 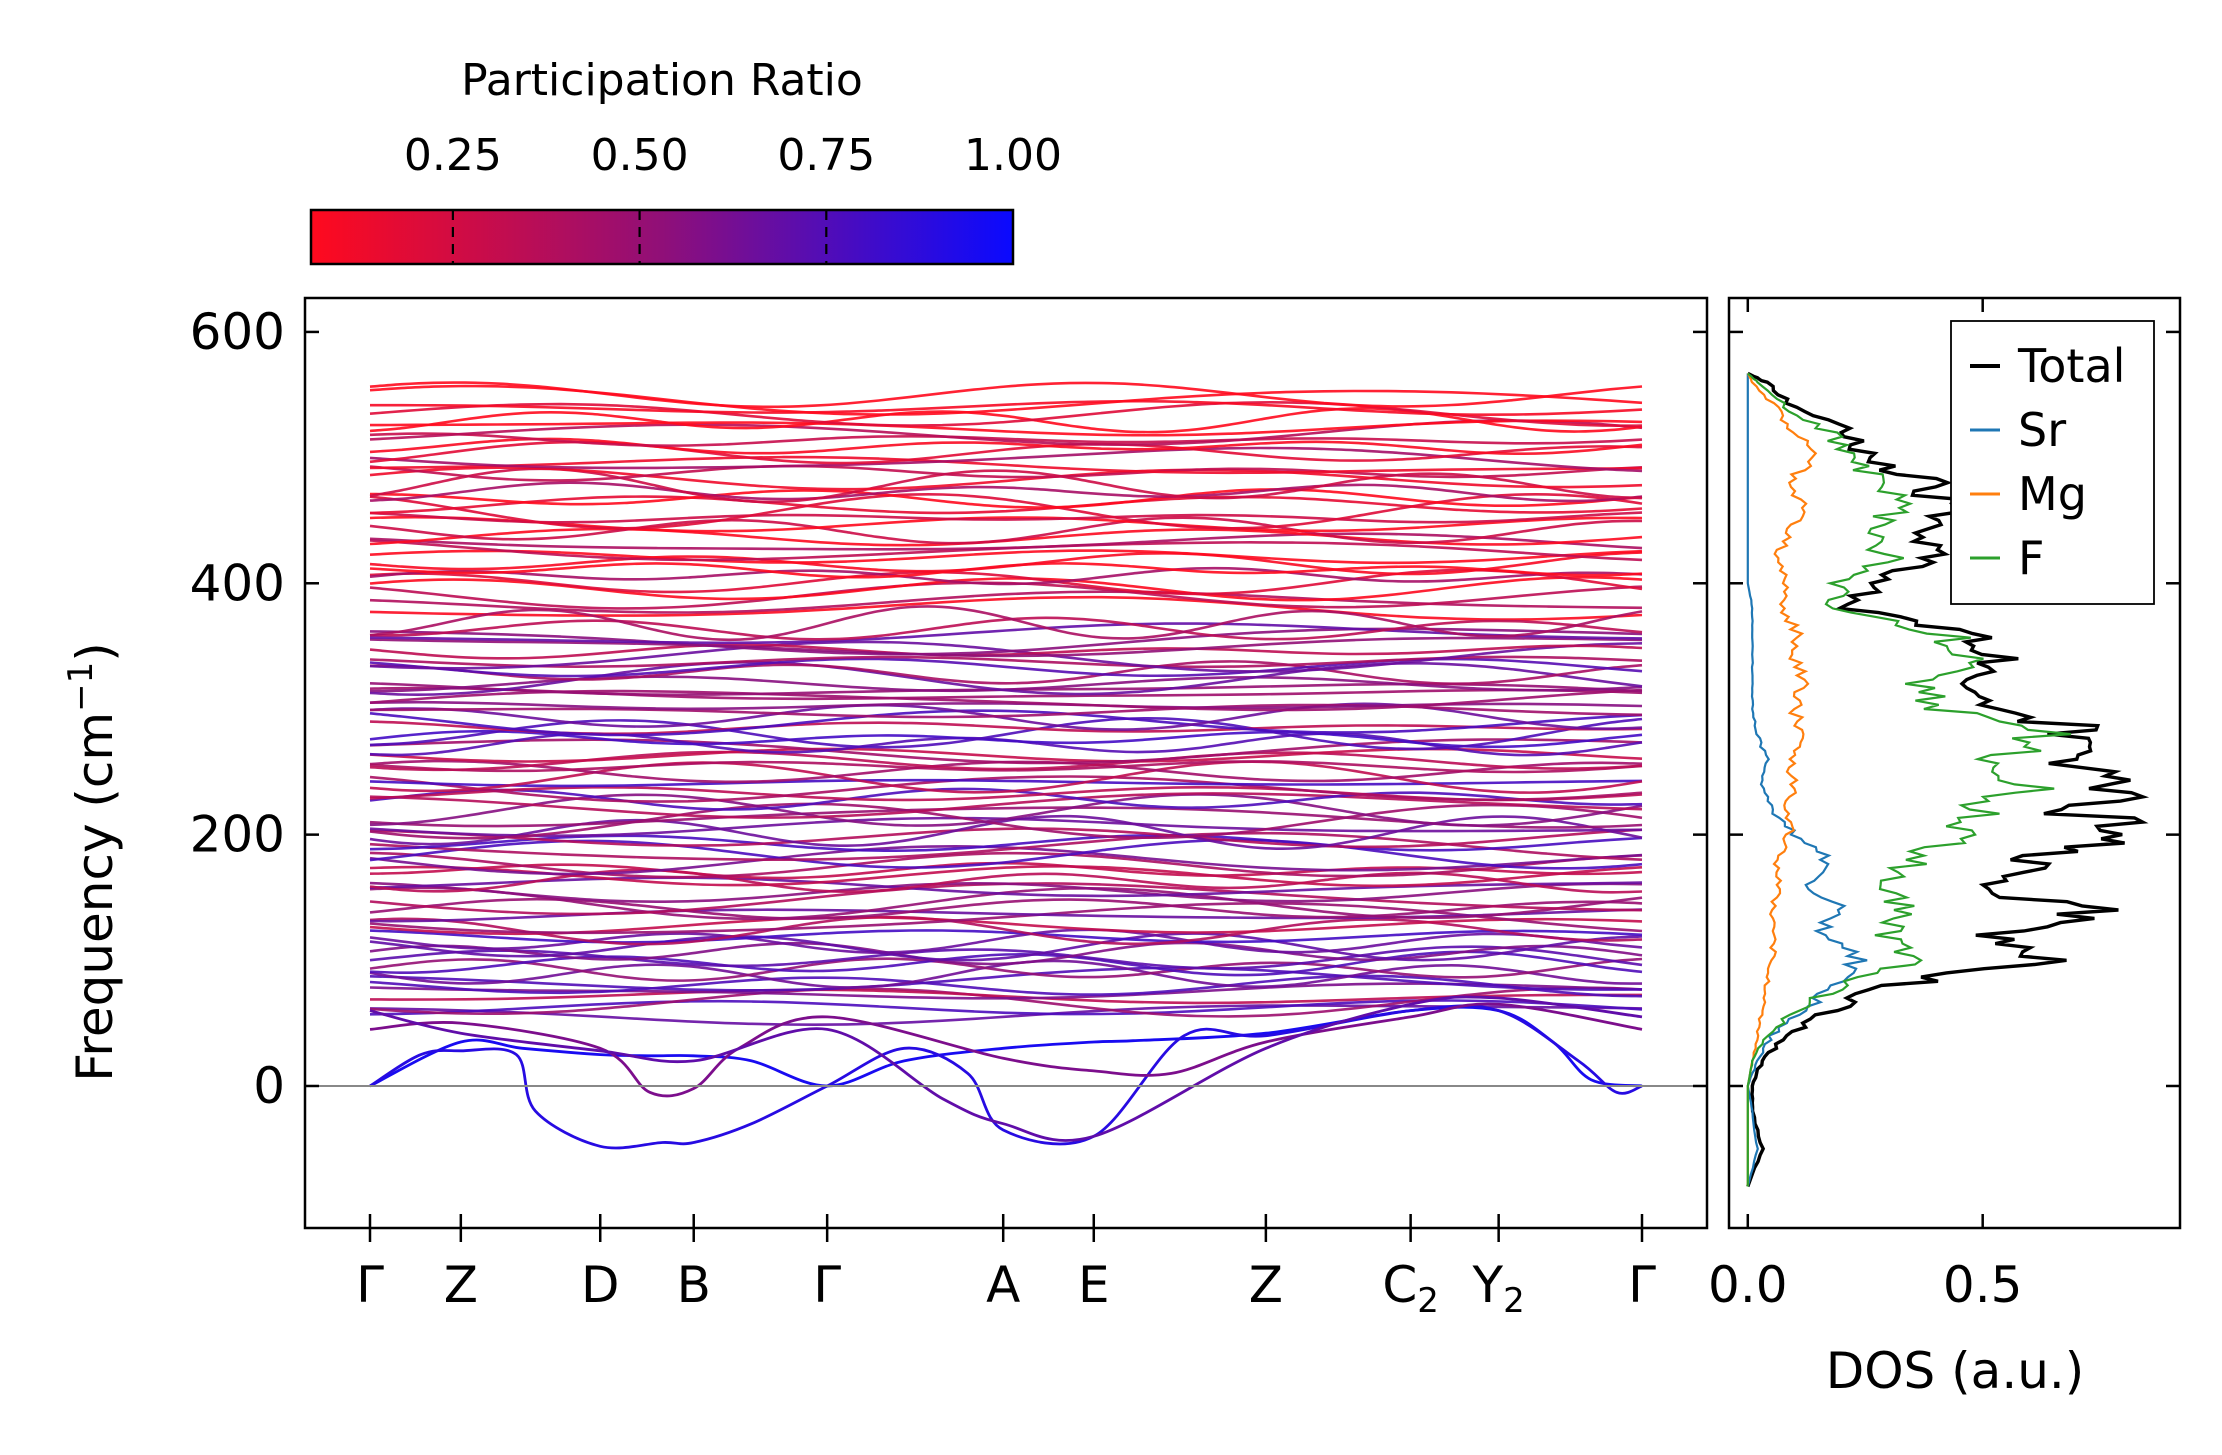 What do you see at coordinates (826, 155) in the screenshot?
I see `colorbar-tick-label: 0.75` at bounding box center [826, 155].